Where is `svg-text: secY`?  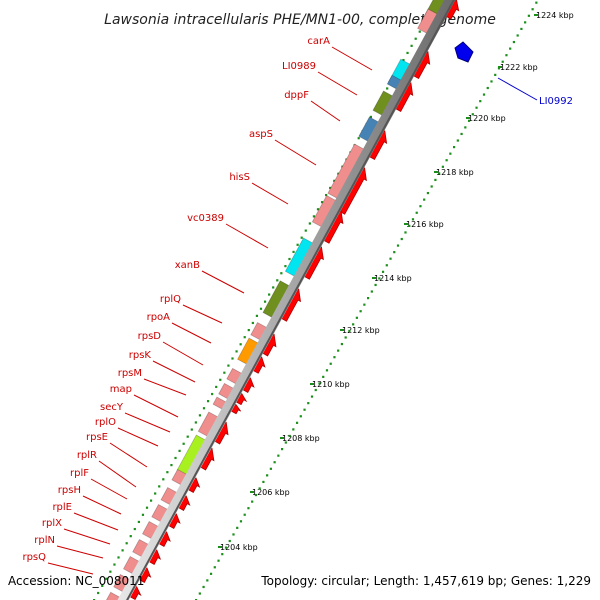
svg-text: secY is located at coordinates (112, 407).